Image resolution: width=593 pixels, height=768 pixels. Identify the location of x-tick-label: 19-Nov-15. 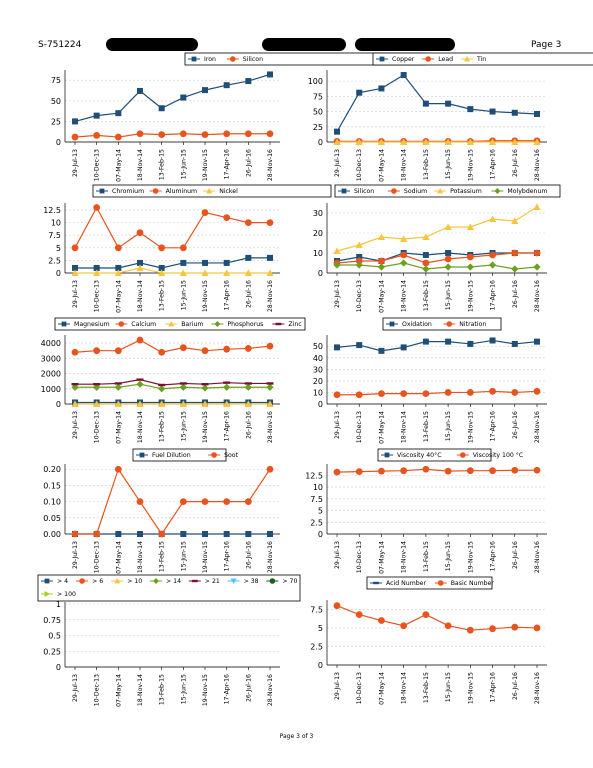
(205, 296).